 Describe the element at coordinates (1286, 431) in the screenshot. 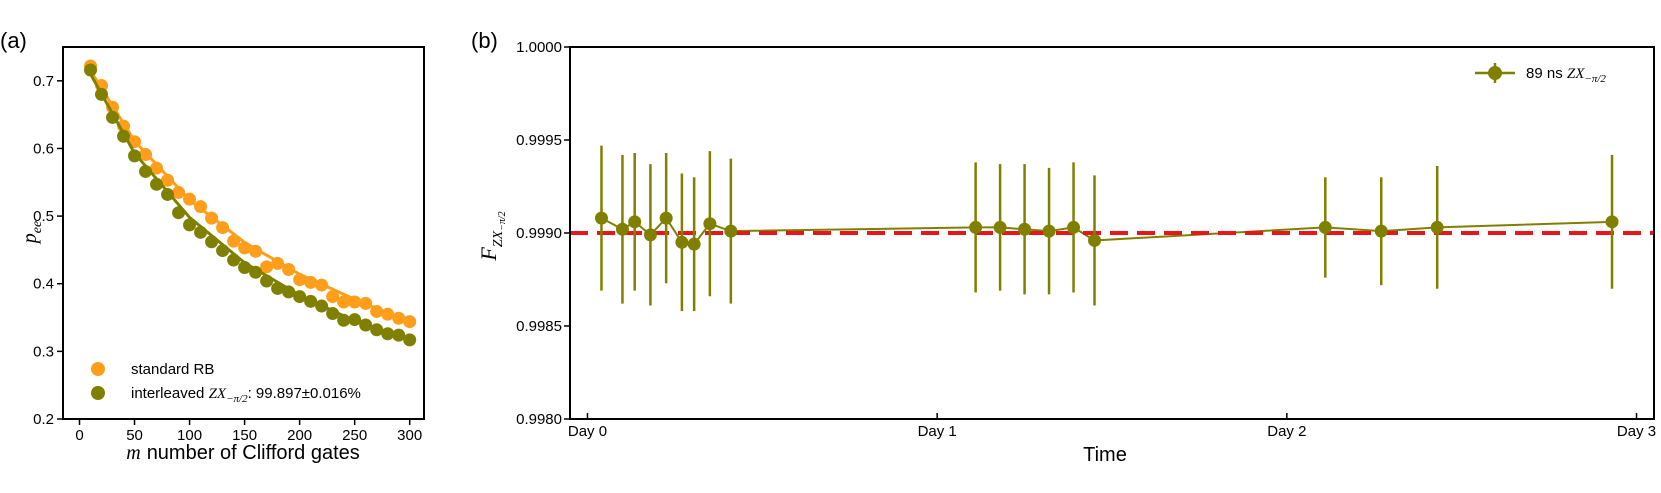

I see `x-tick-label-b: Day 2` at that location.